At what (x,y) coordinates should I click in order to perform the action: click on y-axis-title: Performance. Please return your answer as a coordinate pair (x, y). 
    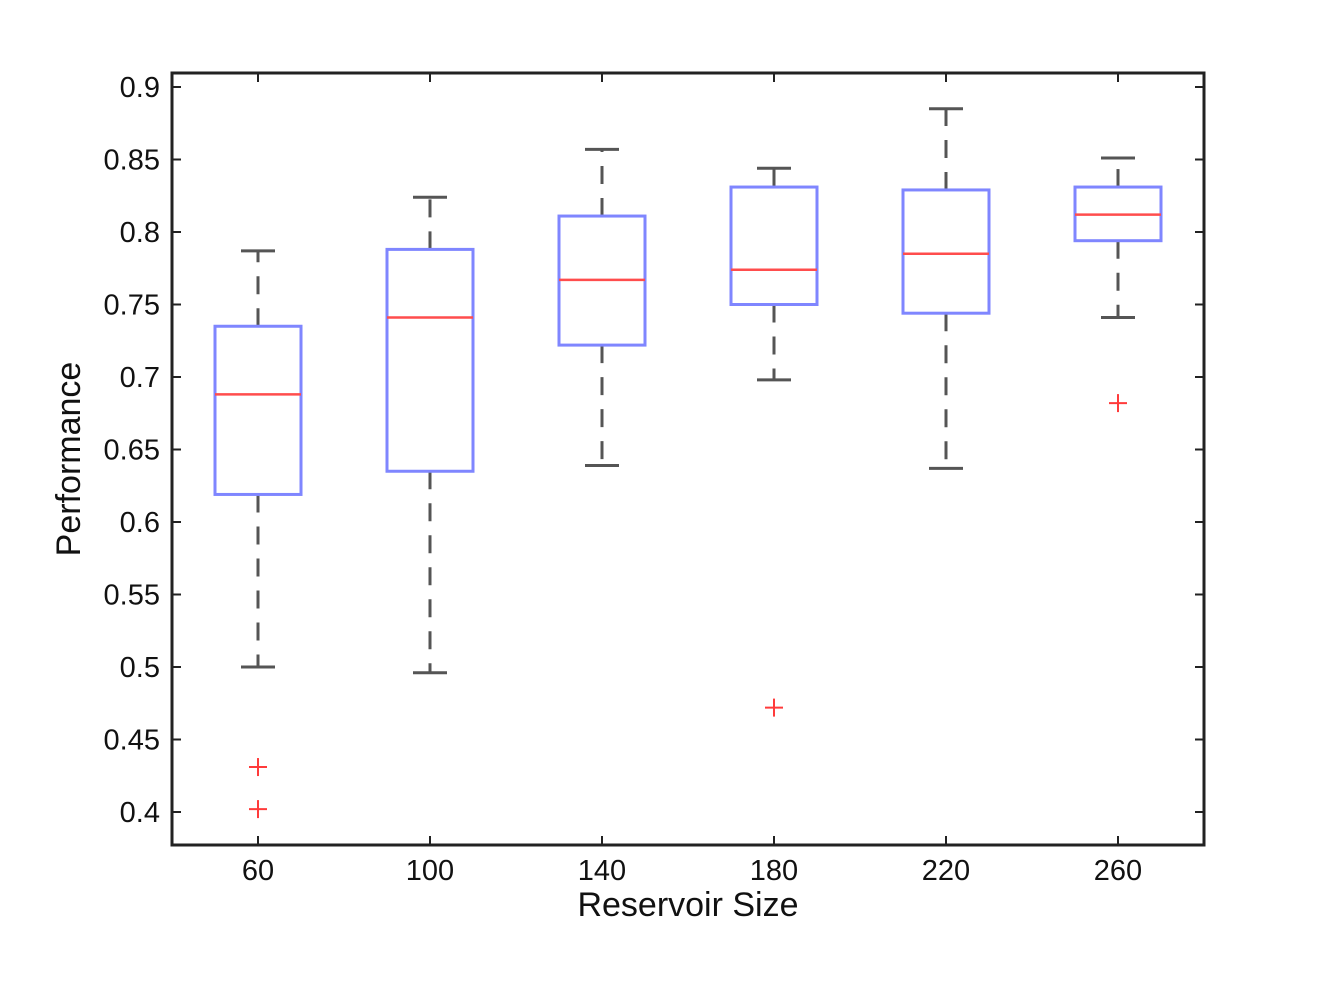
    Looking at the image, I should click on (69, 459).